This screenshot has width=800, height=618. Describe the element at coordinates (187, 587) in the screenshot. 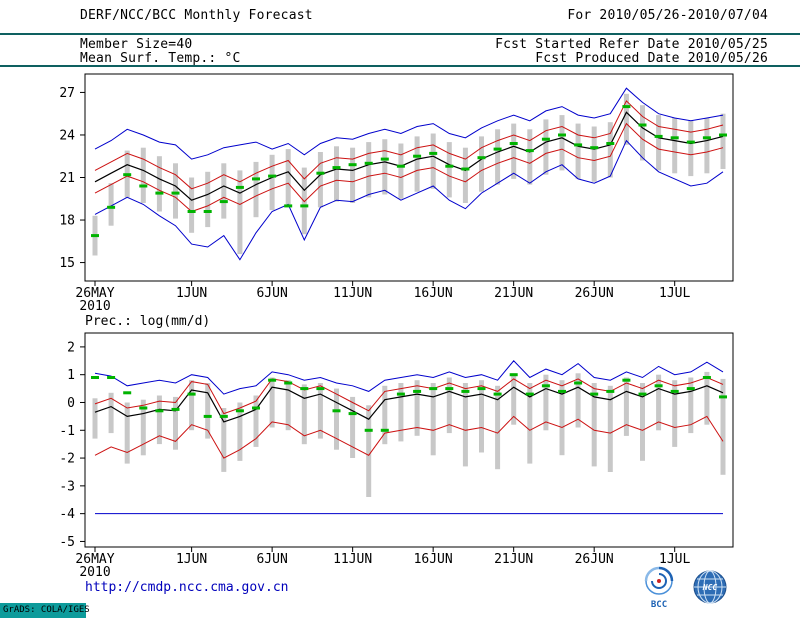

I see `website-link: http://cmdp.ncc.cma.gov.cn` at that location.